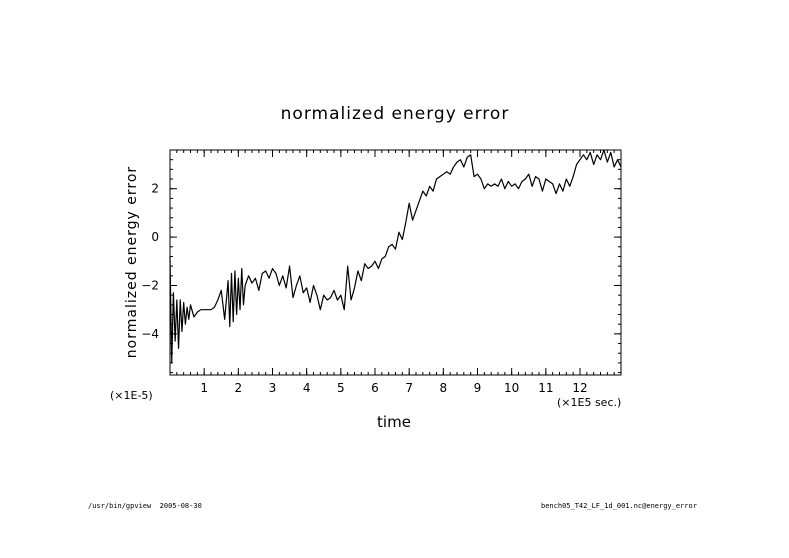 The height and width of the screenshot is (558, 789). I want to click on x-tick-label: 4, so click(307, 388).